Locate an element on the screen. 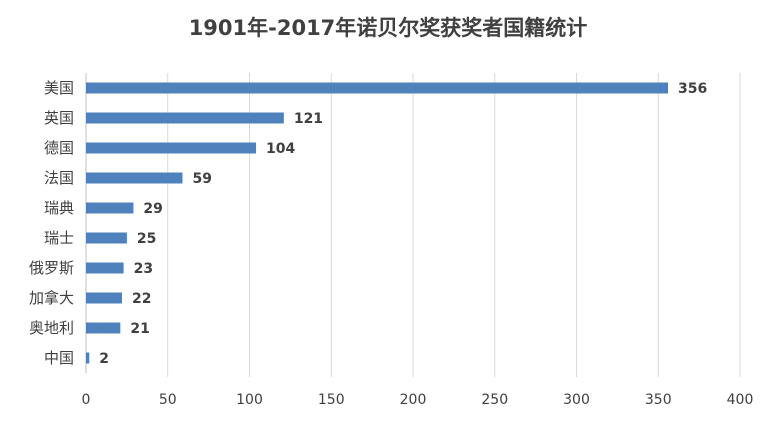  category-label-3: 法国 is located at coordinates (59, 178).